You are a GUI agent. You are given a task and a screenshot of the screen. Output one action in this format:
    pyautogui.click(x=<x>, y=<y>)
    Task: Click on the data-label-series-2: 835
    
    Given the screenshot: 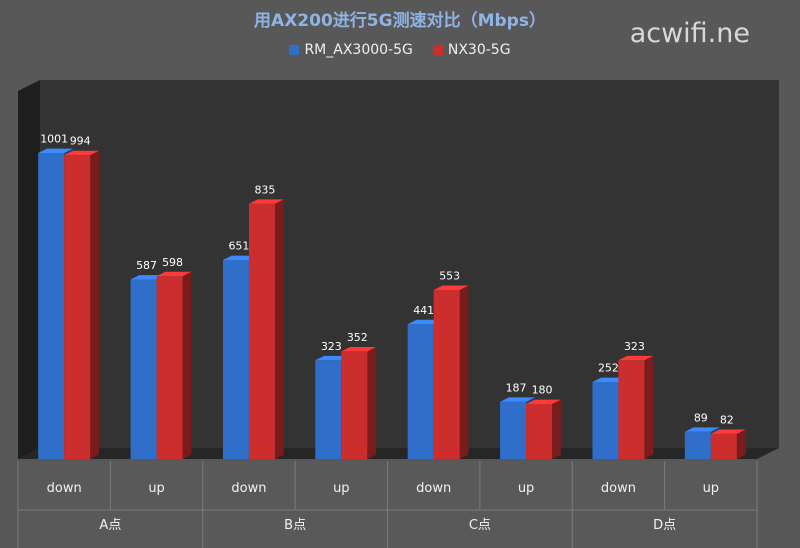 What is the action you would take?
    pyautogui.click(x=264, y=189)
    